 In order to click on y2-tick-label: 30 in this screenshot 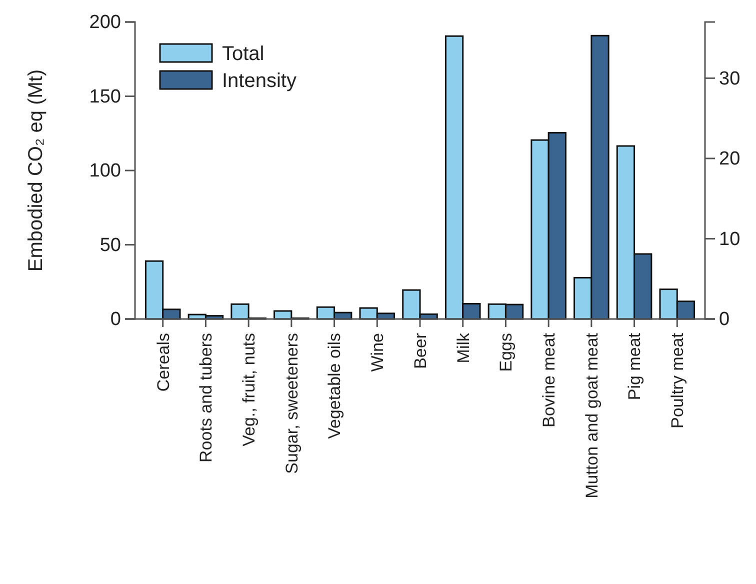, I will do `click(729, 79)`.